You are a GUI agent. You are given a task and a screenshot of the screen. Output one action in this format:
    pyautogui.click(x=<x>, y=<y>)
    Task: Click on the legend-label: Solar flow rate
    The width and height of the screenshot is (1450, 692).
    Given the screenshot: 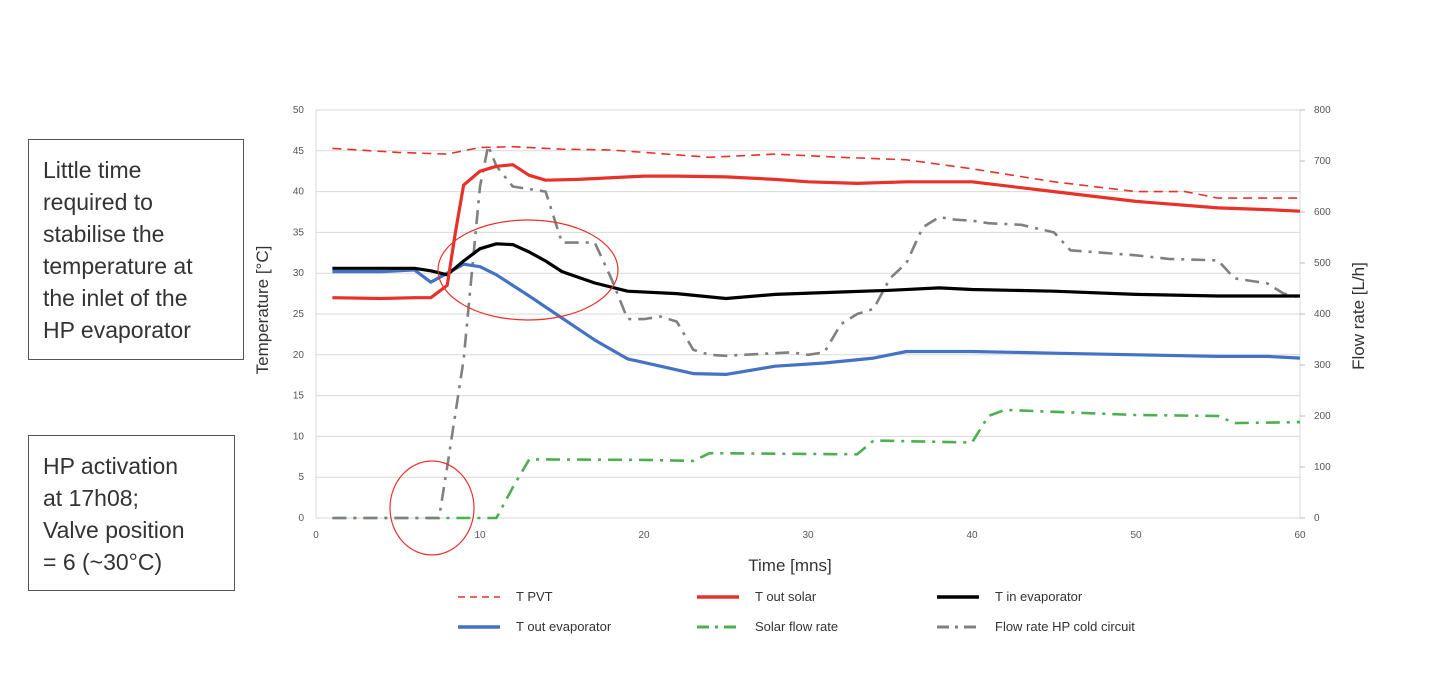 What is the action you would take?
    pyautogui.click(x=796, y=626)
    